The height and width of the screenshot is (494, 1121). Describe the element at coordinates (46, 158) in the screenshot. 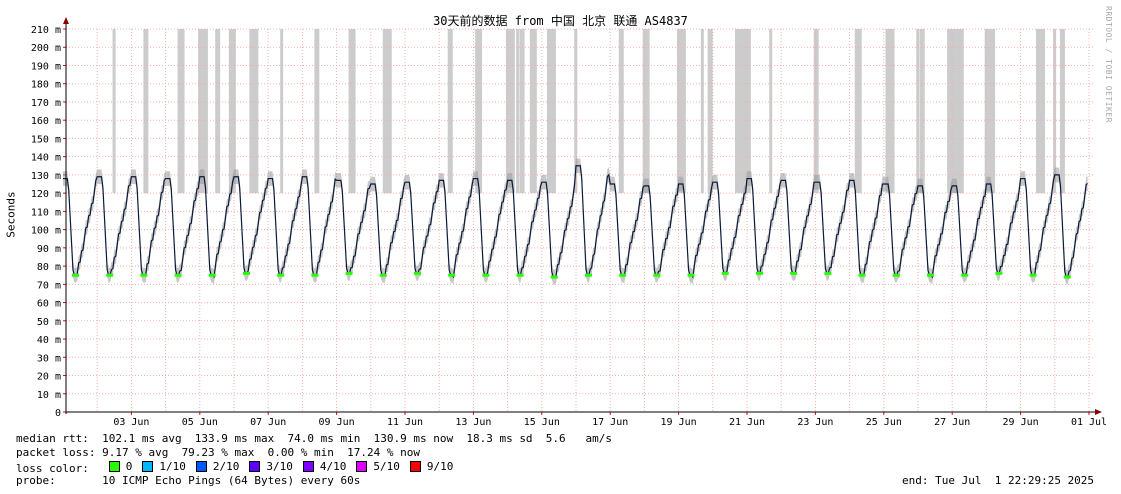

I see `y-tick-label: 140 m` at that location.